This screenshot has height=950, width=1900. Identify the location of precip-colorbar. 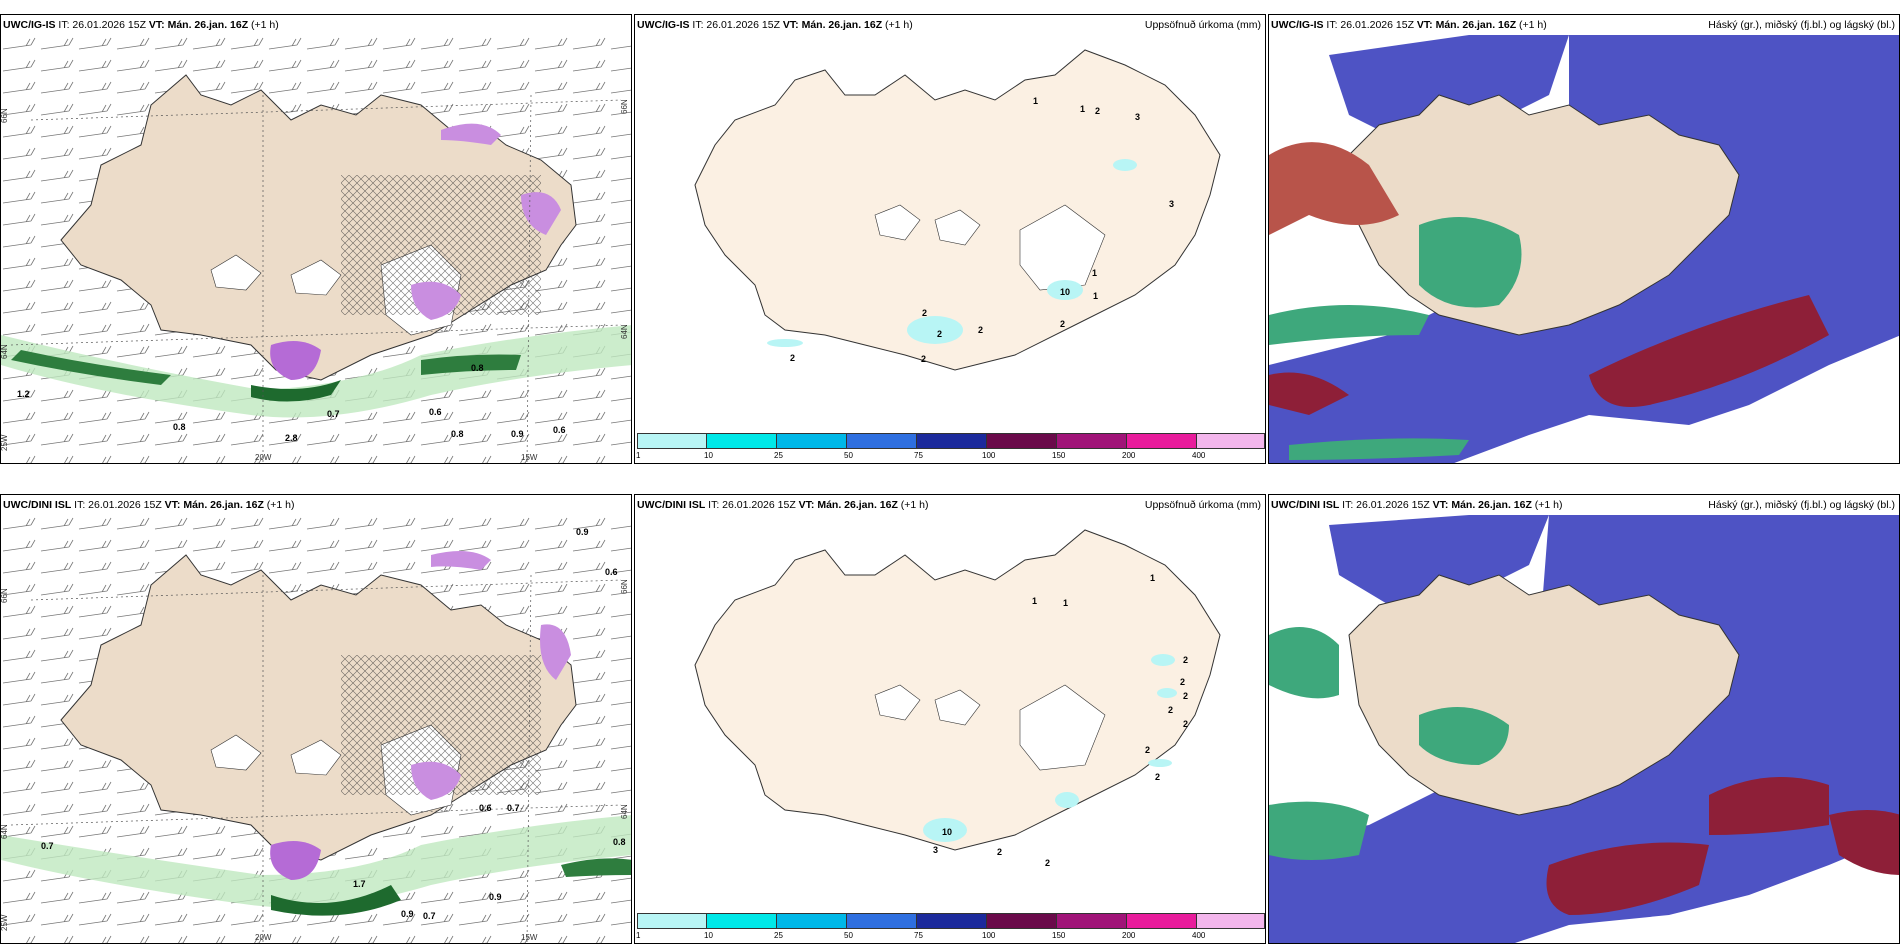
(951, 441).